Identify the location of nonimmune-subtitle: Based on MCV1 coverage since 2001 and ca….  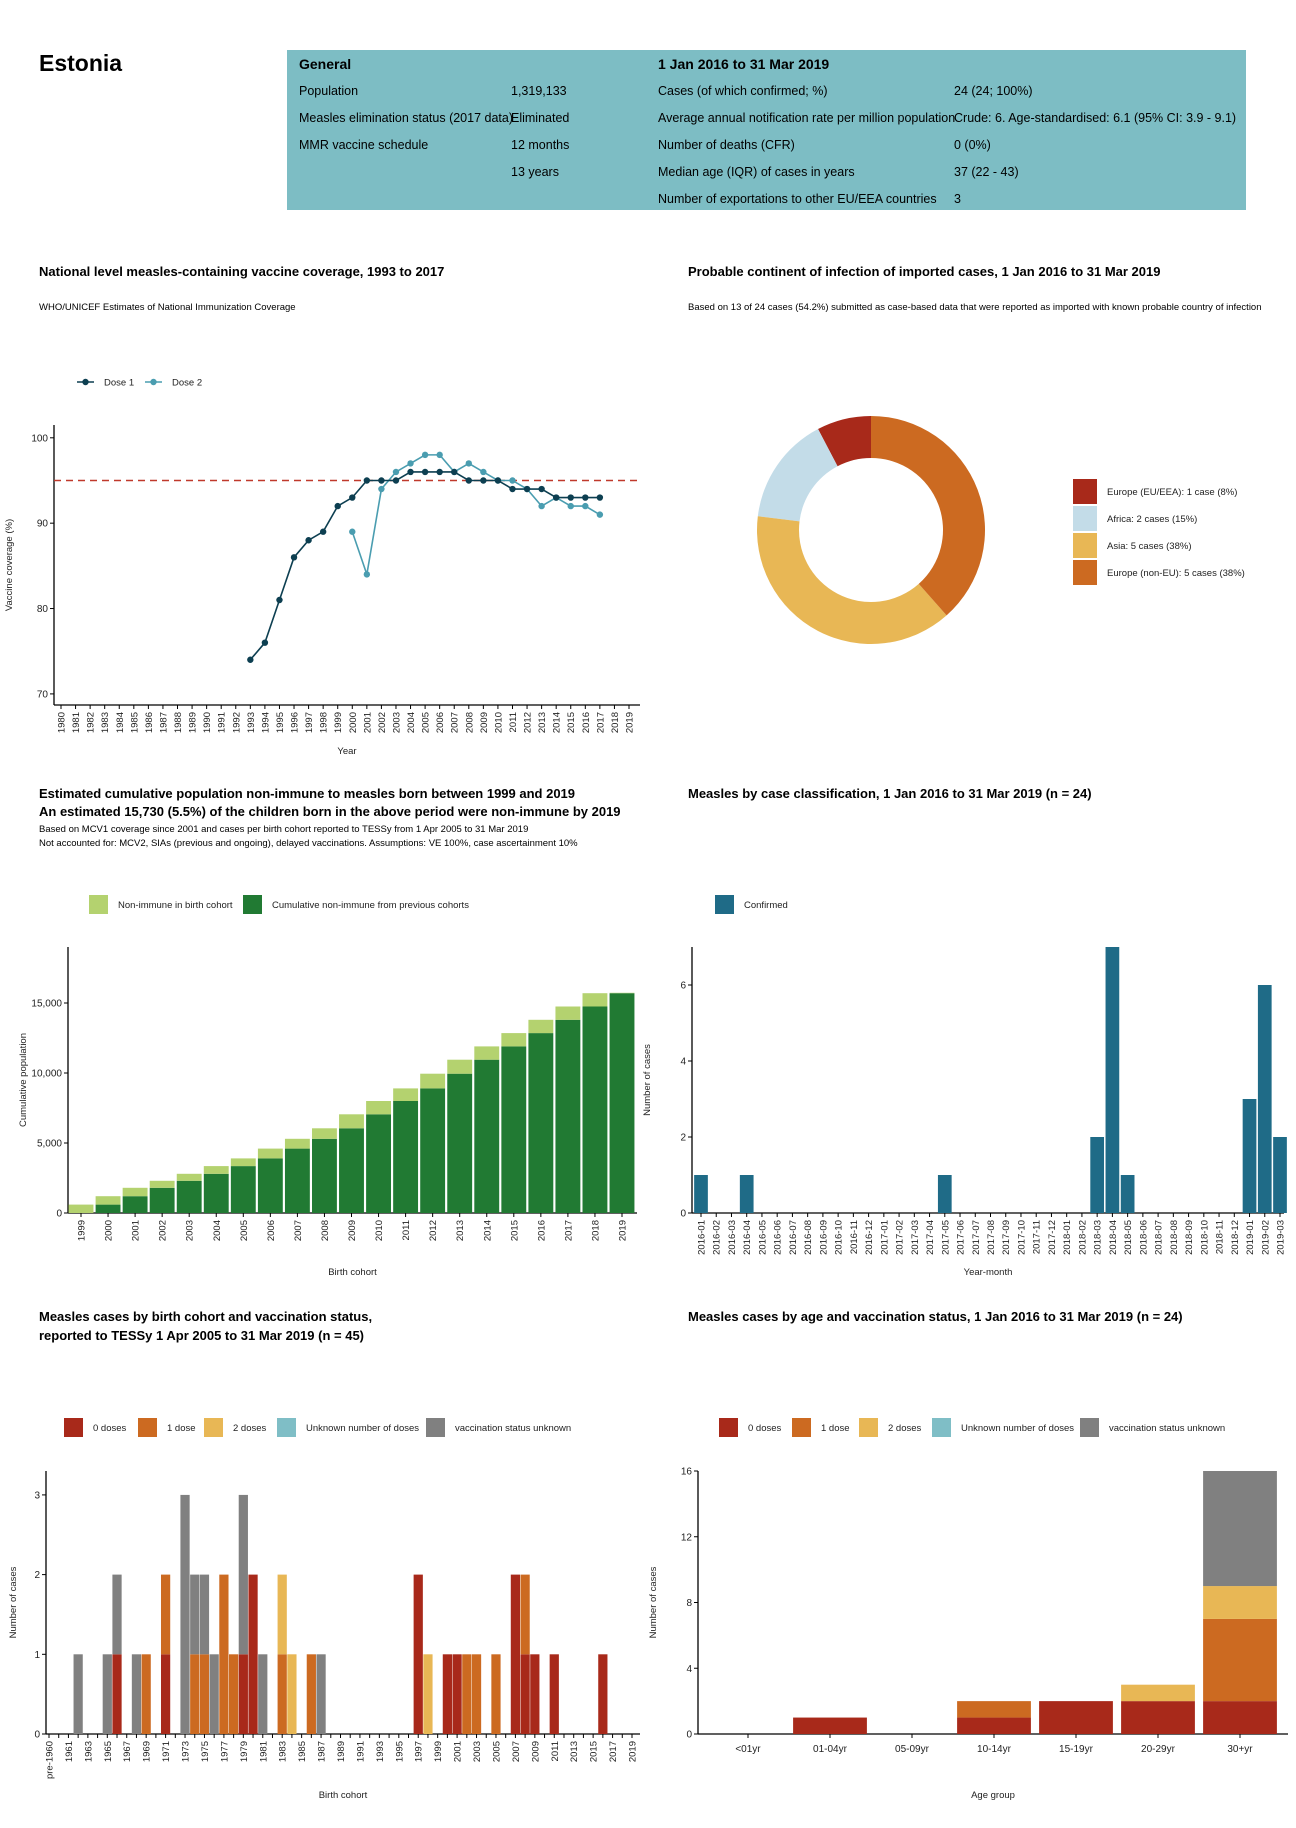
(284, 829).